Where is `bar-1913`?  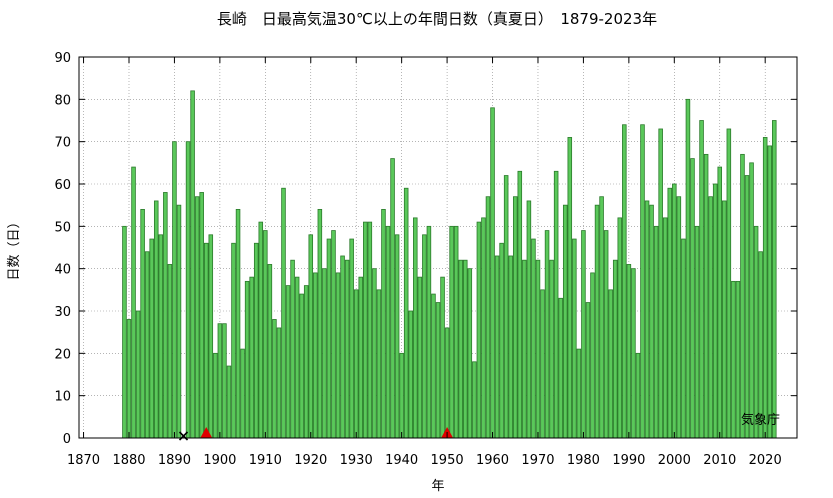
bar-1913 is located at coordinates (279, 383).